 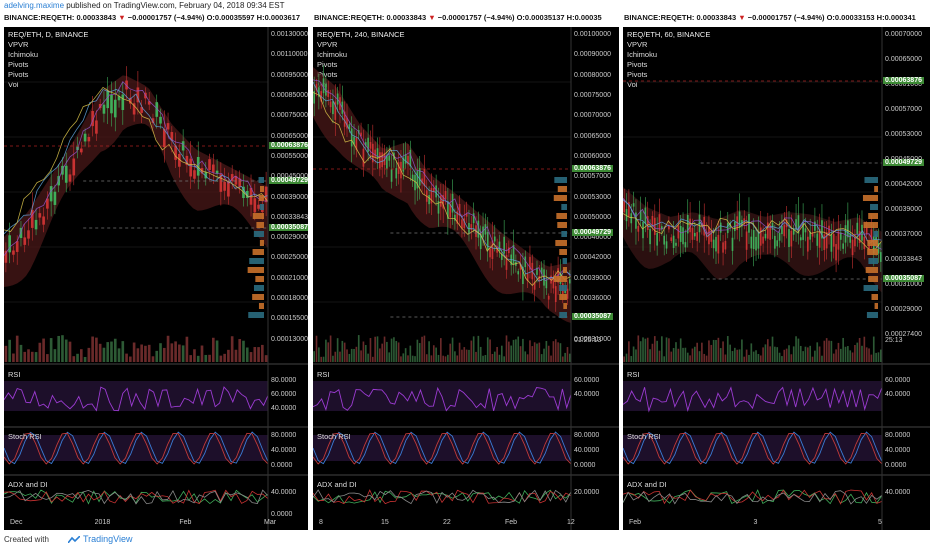 I want to click on rsi-axis-label: 60.0000, so click(x=284, y=394).